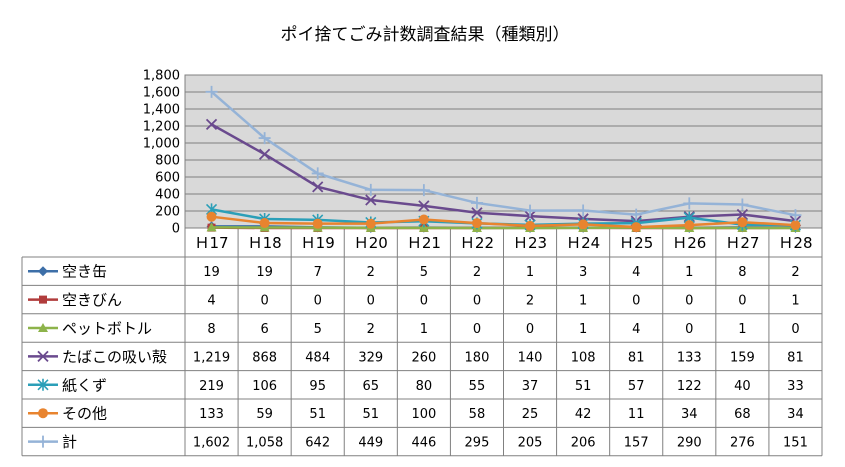 Image resolution: width=845 pixels, height=467 pixels. Describe the element at coordinates (477, 443) in the screenshot. I see `data-label: 295` at that location.